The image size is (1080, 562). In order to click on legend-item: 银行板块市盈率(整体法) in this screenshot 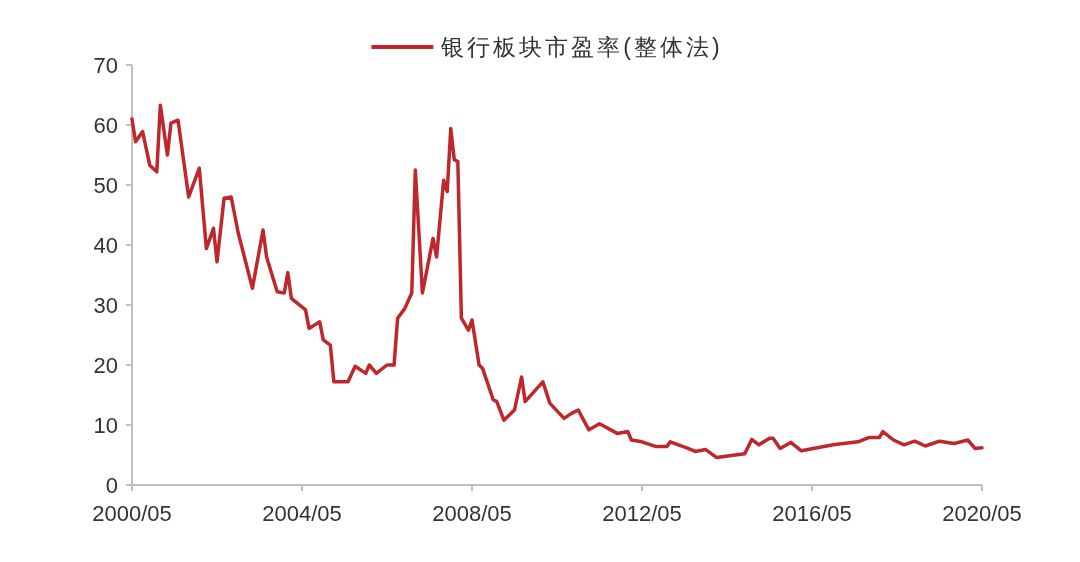, I will do `click(547, 47)`.